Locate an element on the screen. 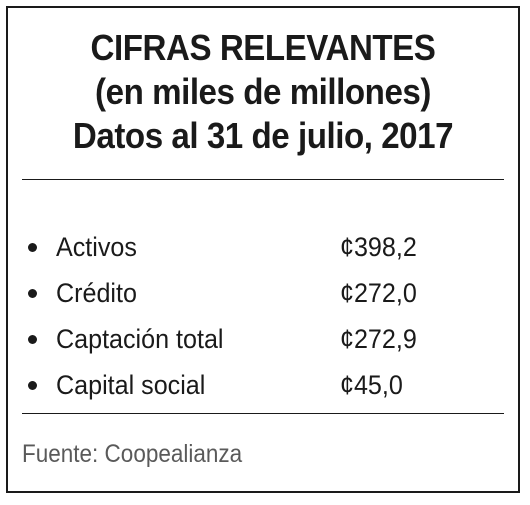 The width and height of the screenshot is (530, 505). figure-label: Crédito is located at coordinates (96, 293).